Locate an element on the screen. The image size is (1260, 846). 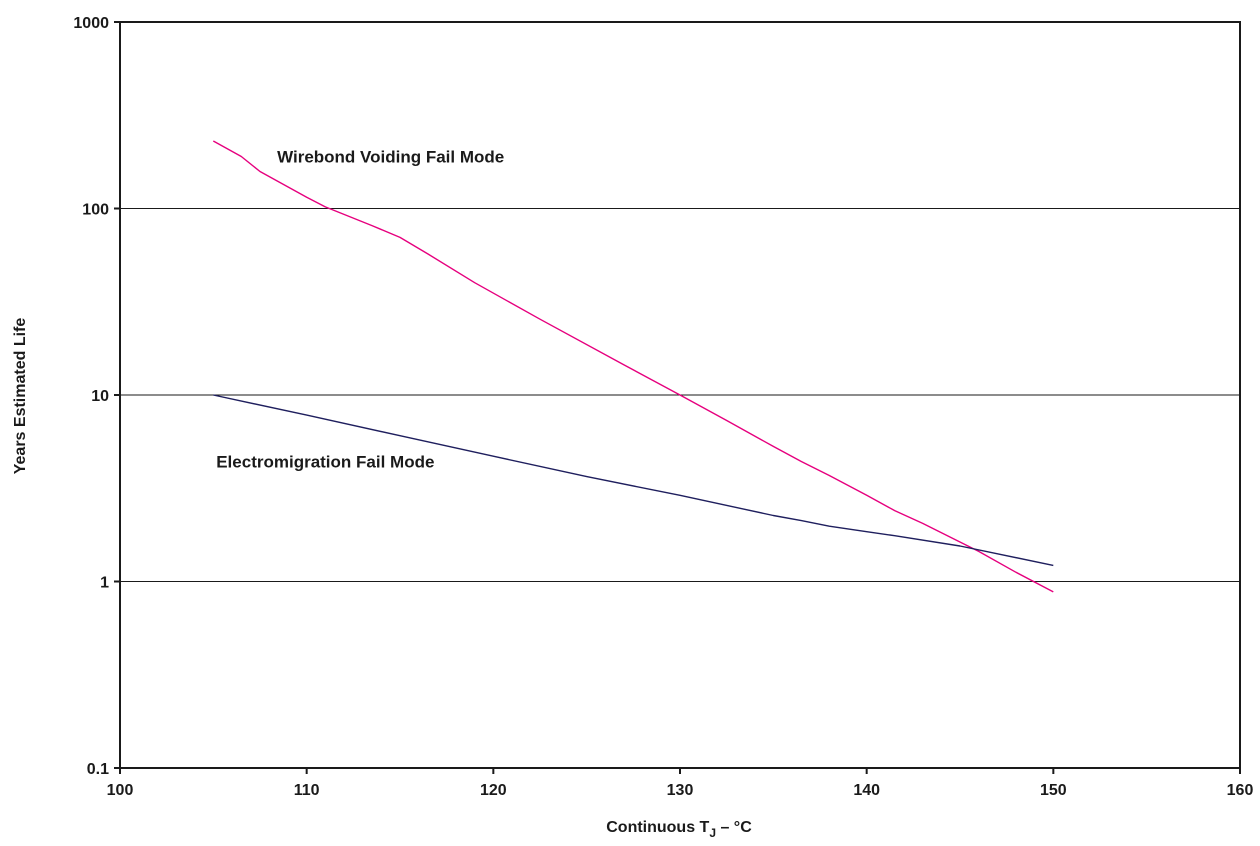
y-axis-title: Years Estimated Life is located at coordinates (20, 396).